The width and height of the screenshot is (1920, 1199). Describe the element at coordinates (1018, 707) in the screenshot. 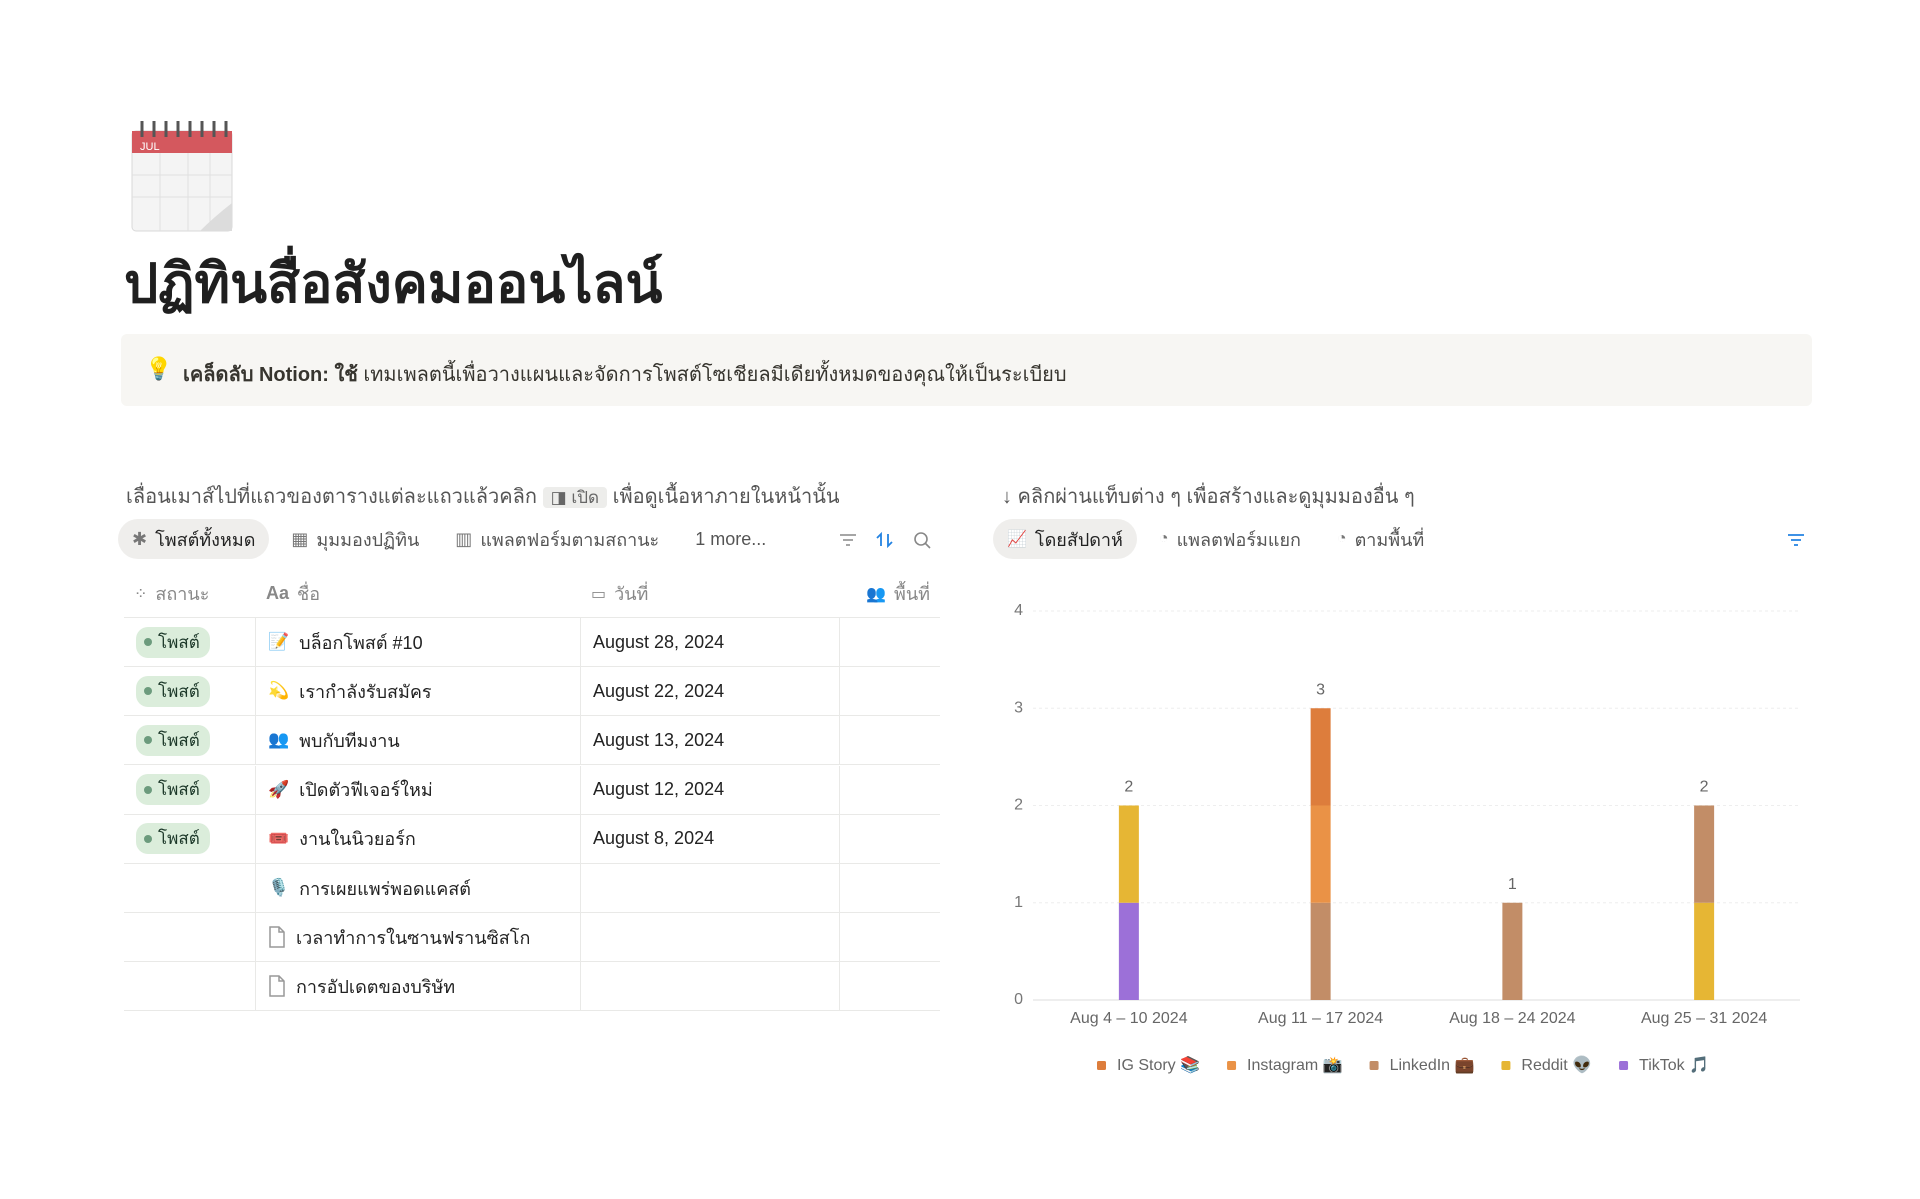

I see `y-tick-label: 3` at that location.